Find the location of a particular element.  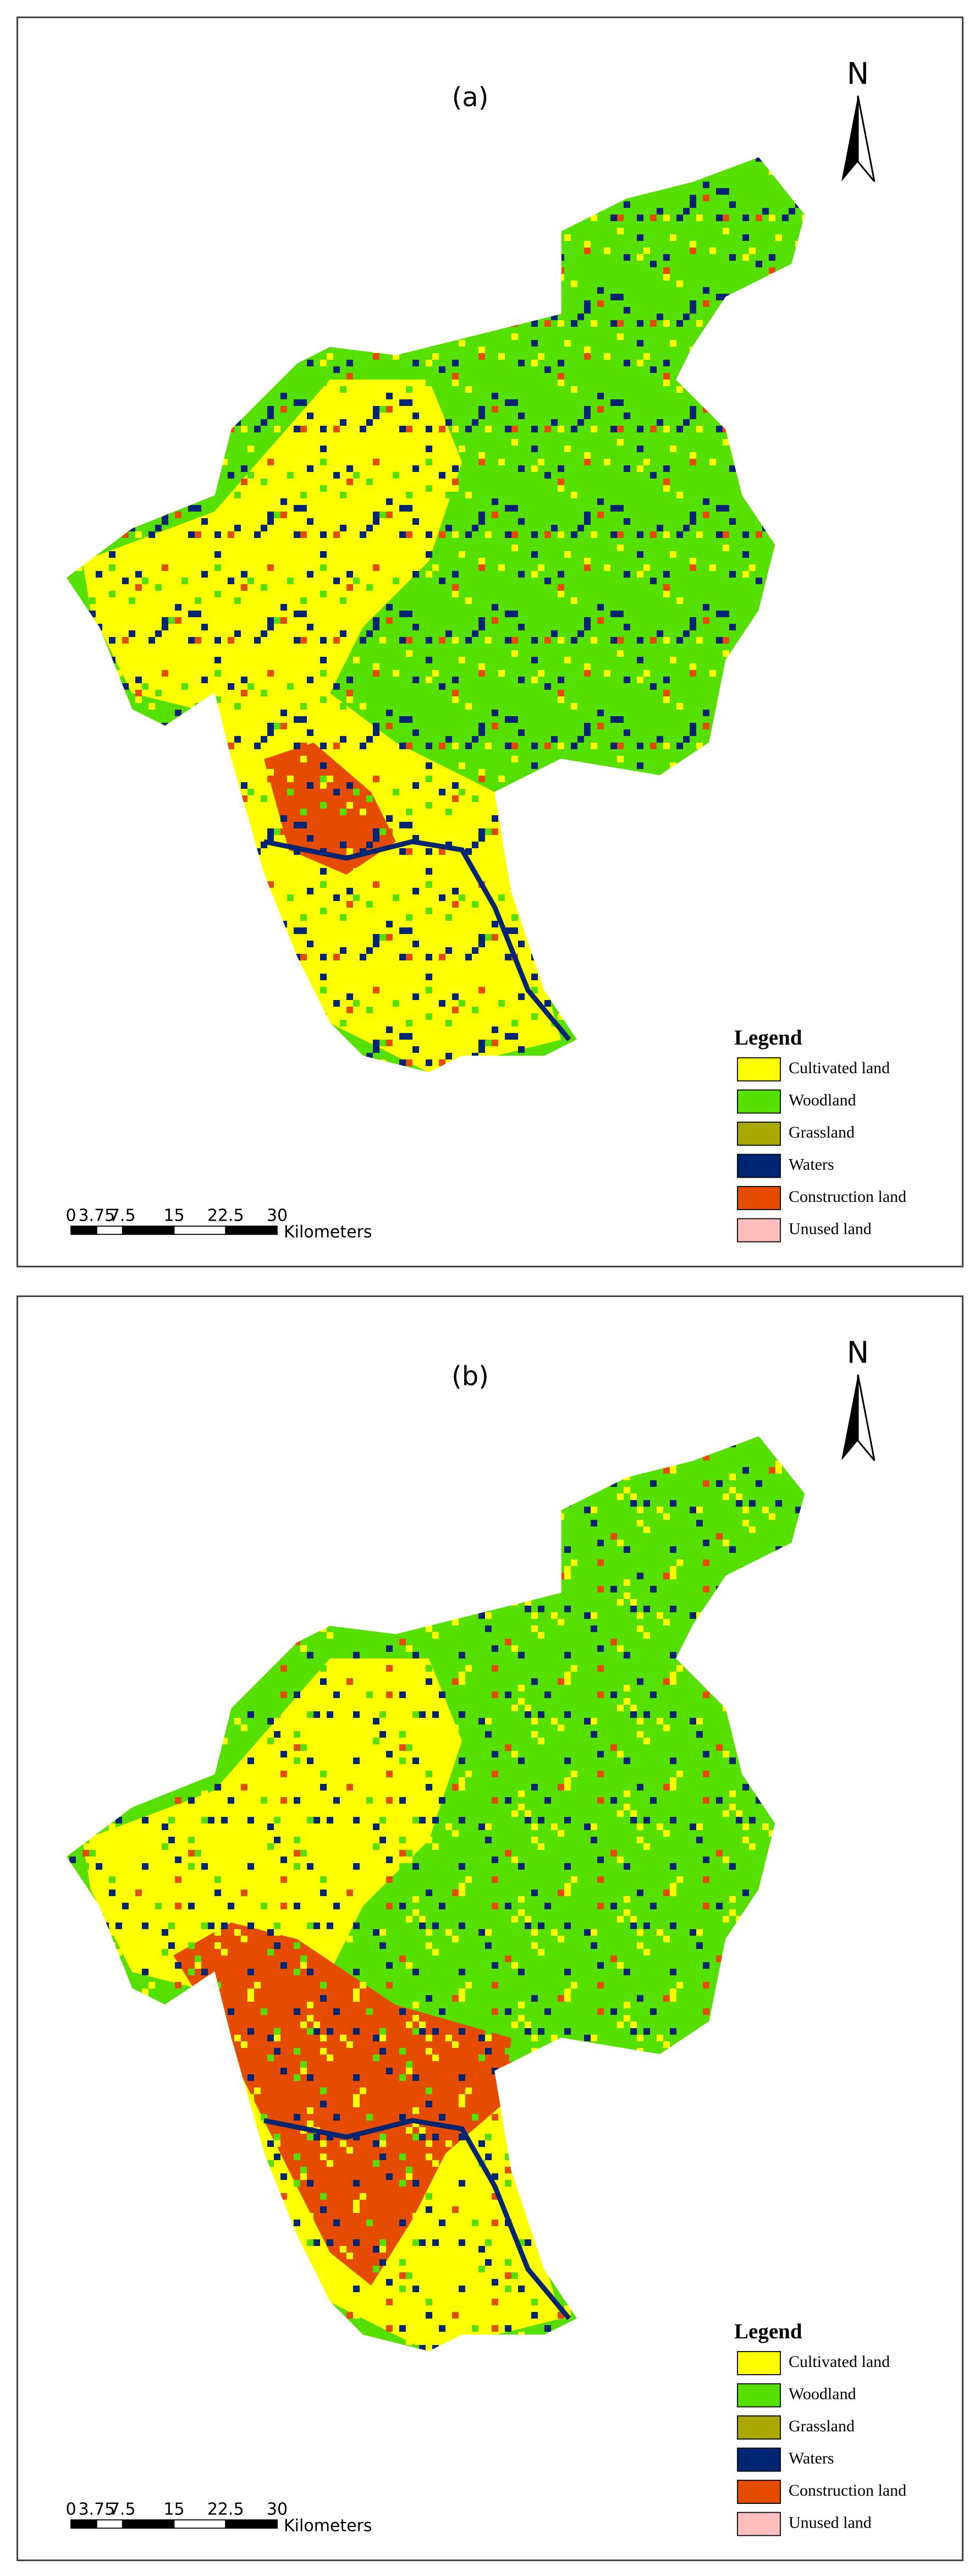

panel-label: (b) is located at coordinates (471, 1376).